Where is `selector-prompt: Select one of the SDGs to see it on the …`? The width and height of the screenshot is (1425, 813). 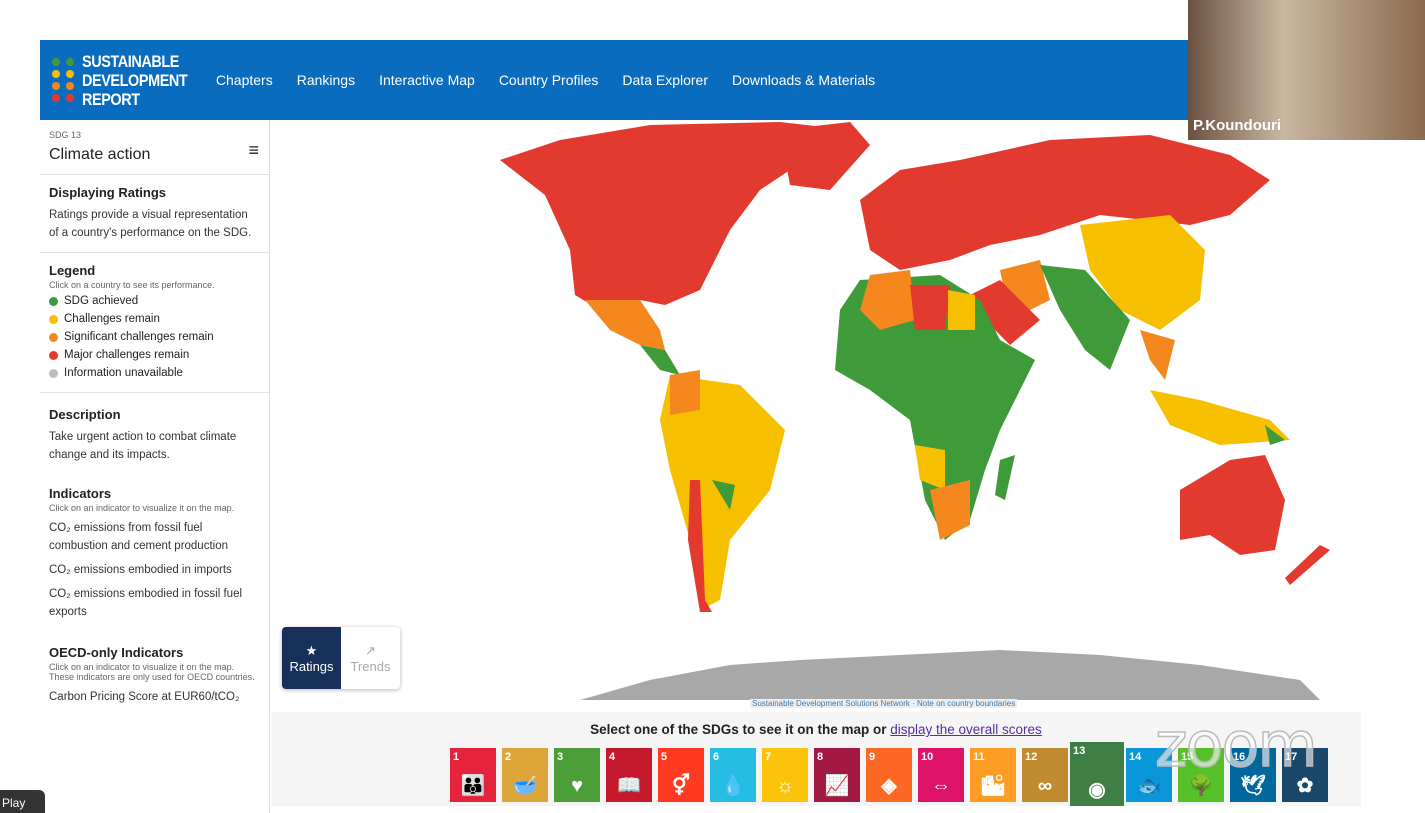 selector-prompt: Select one of the SDGs to see it on the … is located at coordinates (740, 729).